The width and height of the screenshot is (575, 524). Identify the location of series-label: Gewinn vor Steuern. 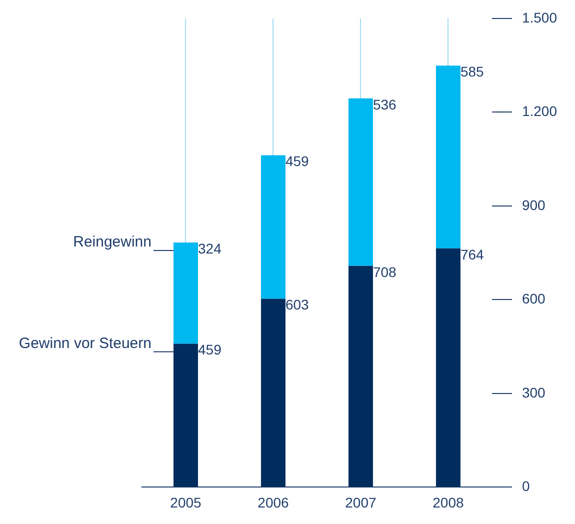
(85, 343).